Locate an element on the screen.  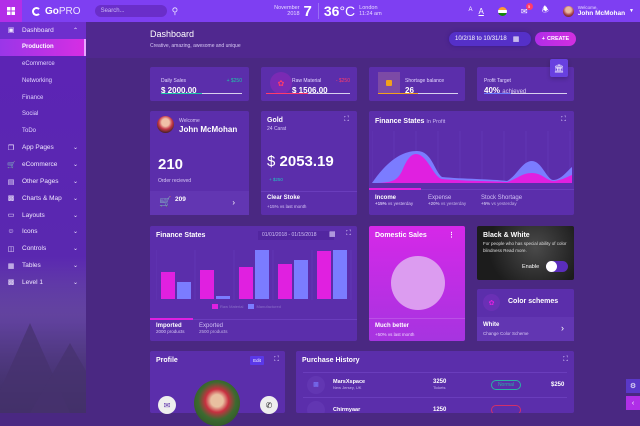
divider is located at coordinates (309, 191).